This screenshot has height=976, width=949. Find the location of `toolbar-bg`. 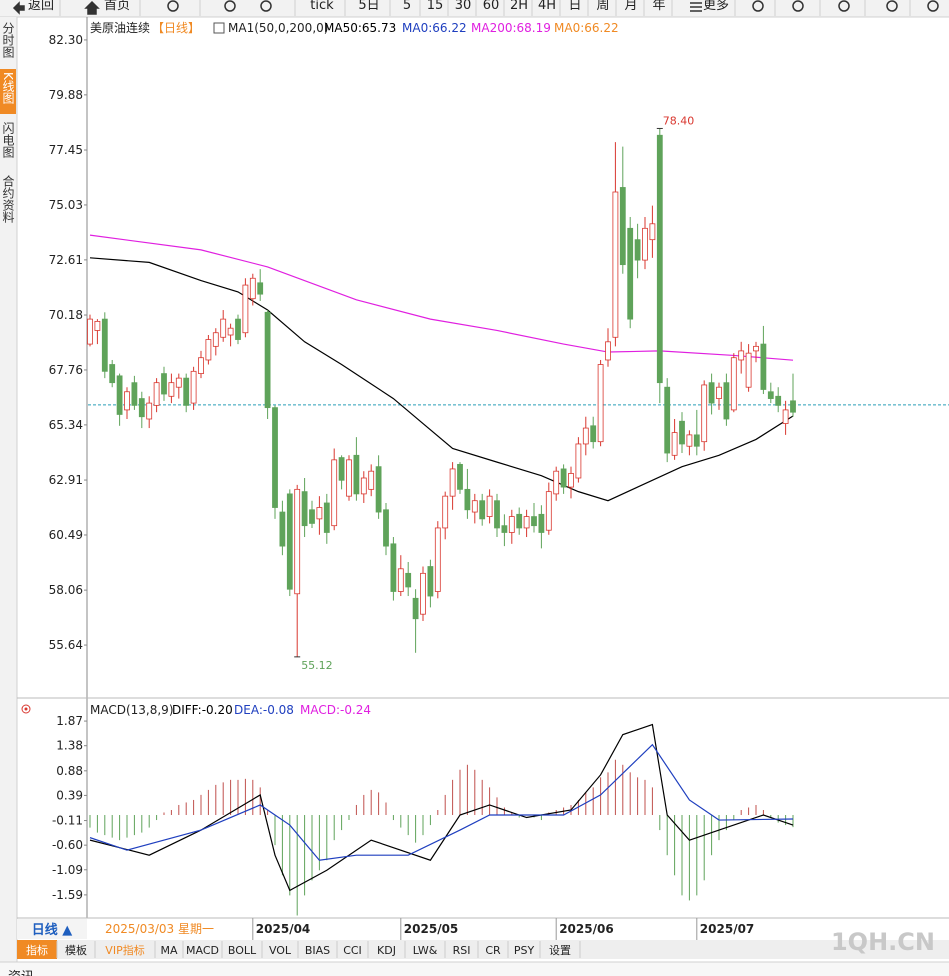

toolbar-bg is located at coordinates (474, 8).